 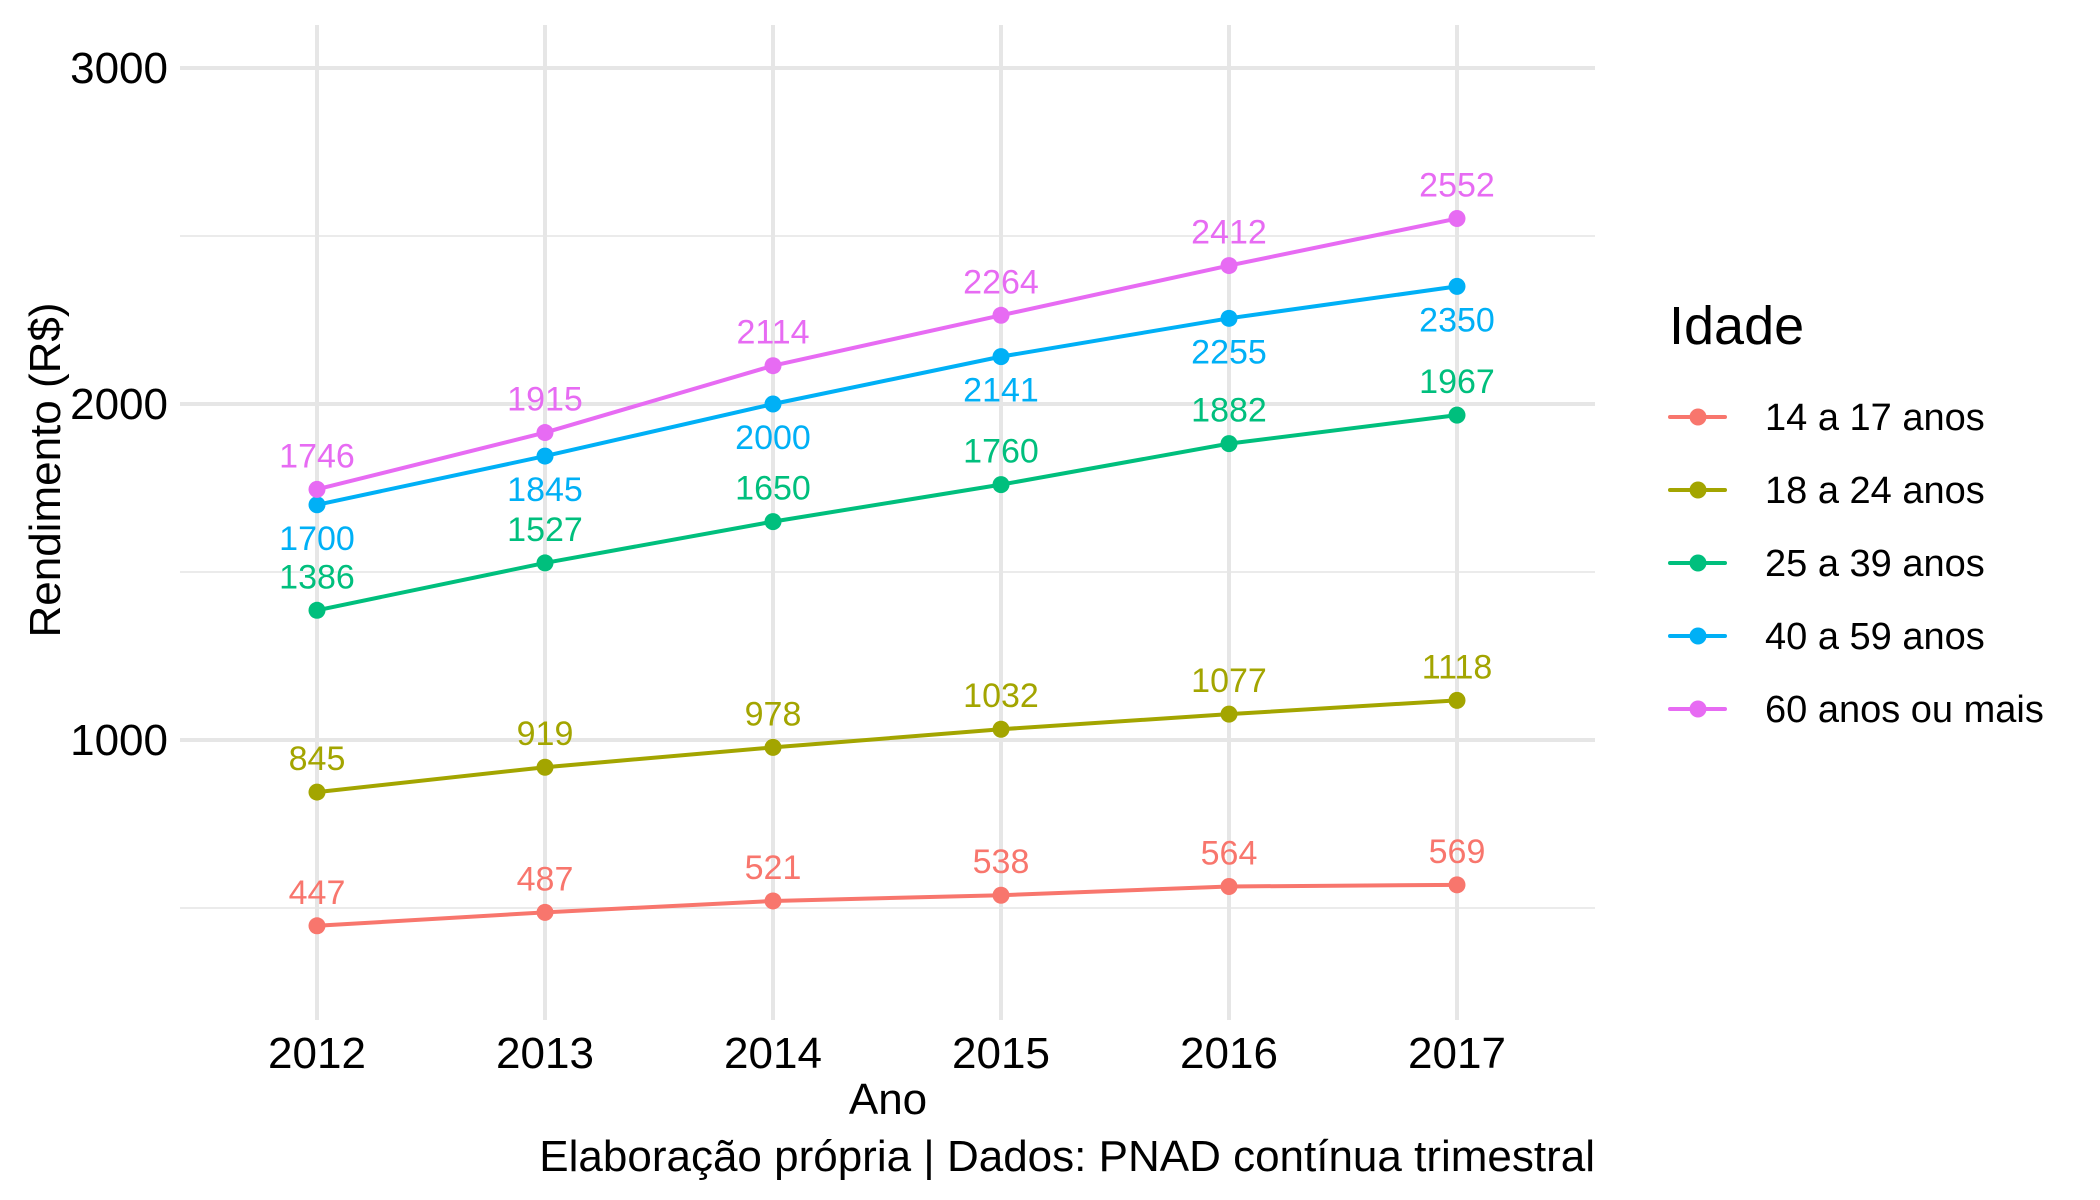 I want to click on x-tick-label-2012: 2012, so click(x=317, y=1053).